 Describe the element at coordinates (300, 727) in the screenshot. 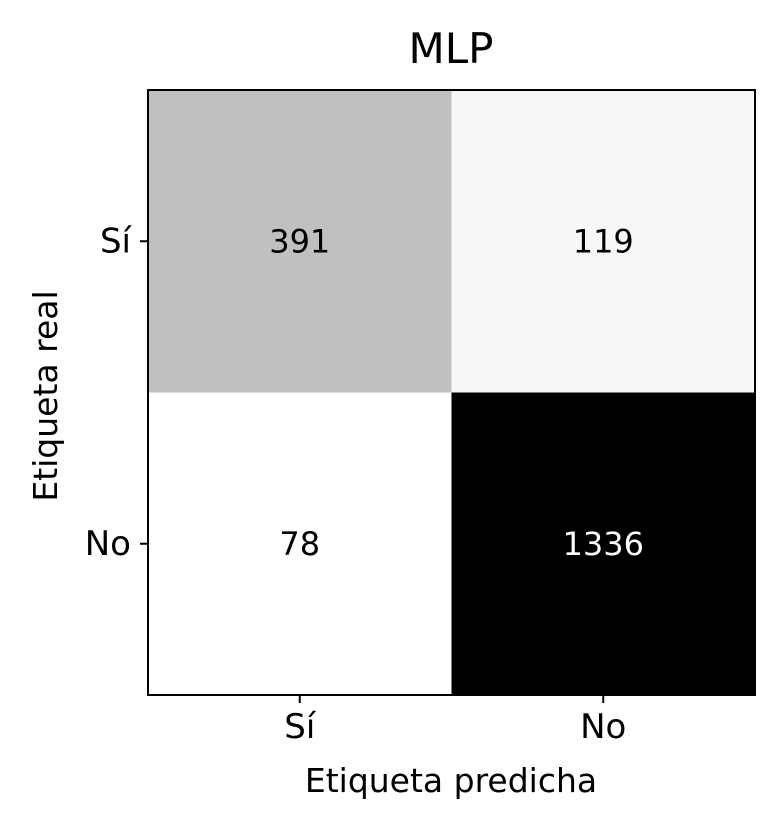

I see `x-tick-label: Sí` at that location.